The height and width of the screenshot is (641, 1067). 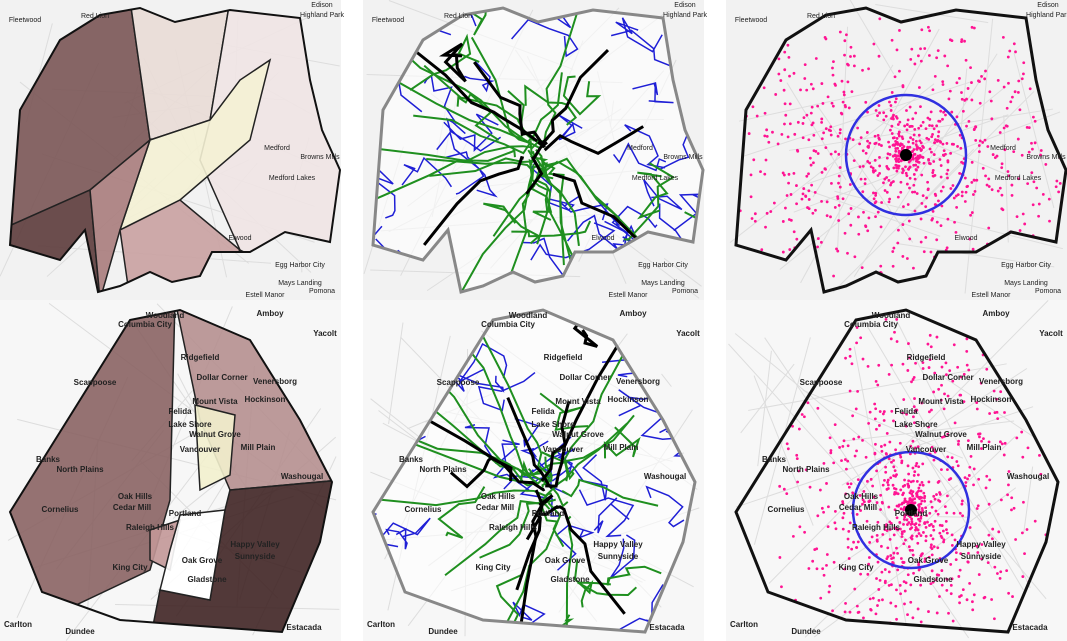 What do you see at coordinates (411, 459) in the screenshot?
I see `place-label: Banks` at bounding box center [411, 459].